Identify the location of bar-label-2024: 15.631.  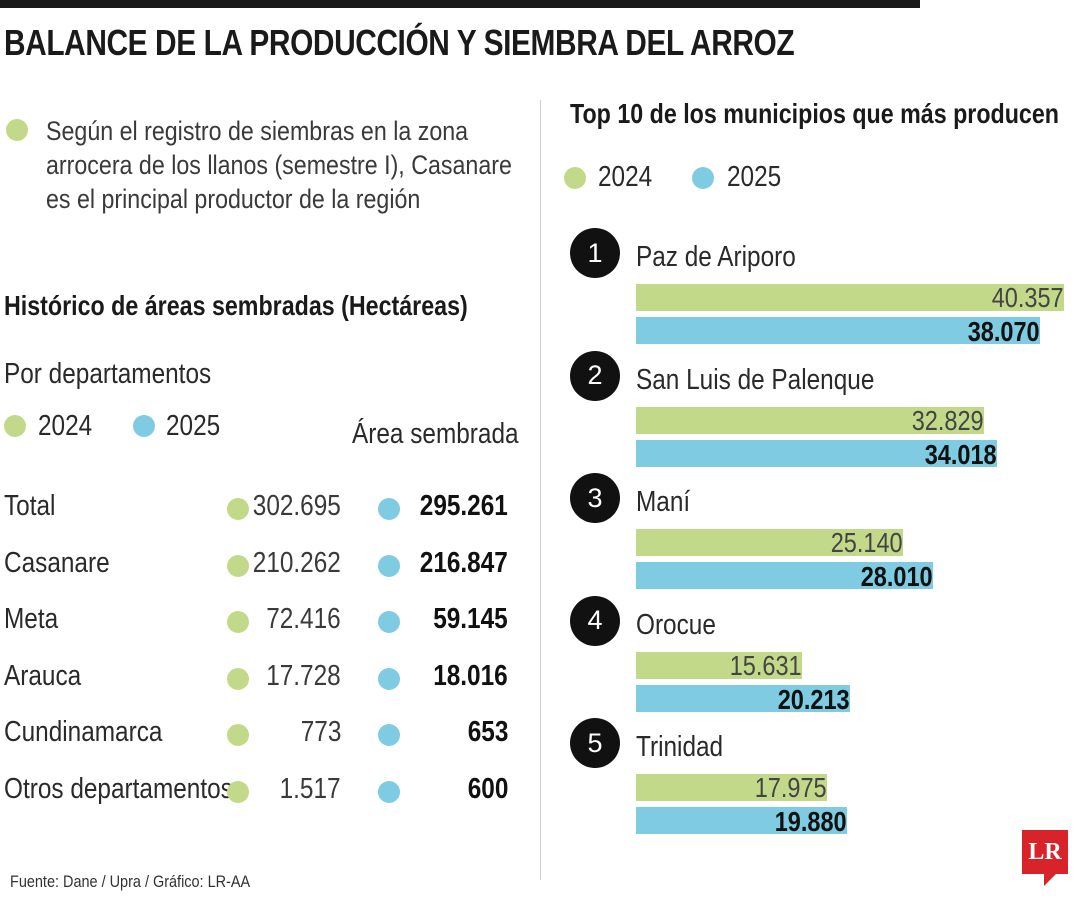
(766, 665).